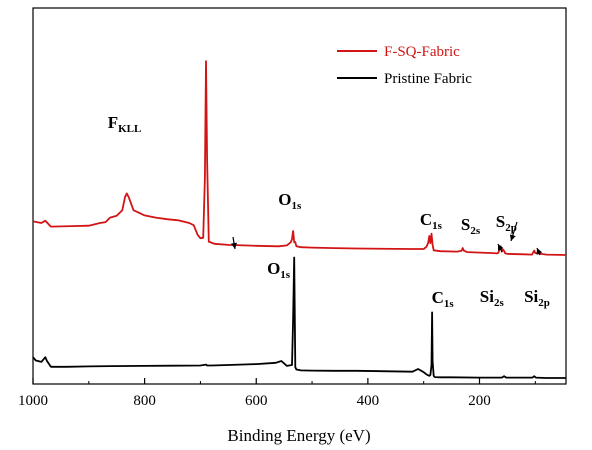 Image resolution: width=592 pixels, height=450 pixels. Describe the element at coordinates (368, 401) in the screenshot. I see `x-tick-label: 400` at that location.